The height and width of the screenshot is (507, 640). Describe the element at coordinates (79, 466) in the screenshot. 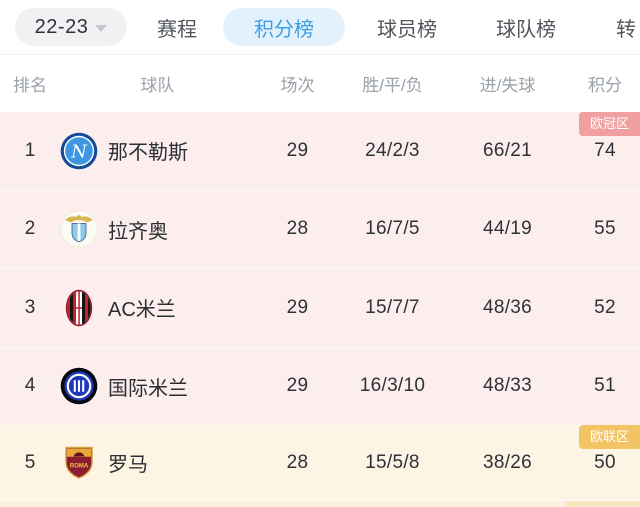

I see `svg-text: ROMA` at that location.